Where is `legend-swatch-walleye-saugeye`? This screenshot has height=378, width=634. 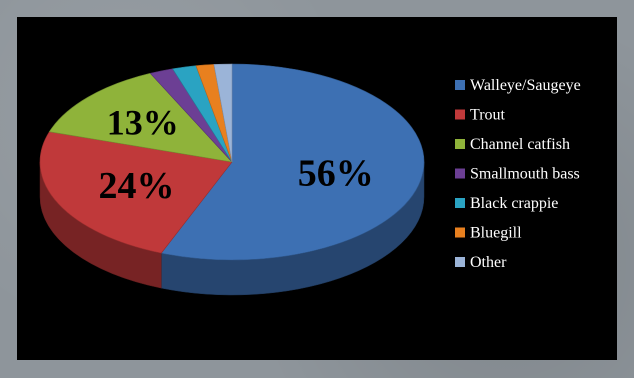 legend-swatch-walleye-saugeye is located at coordinates (460, 85).